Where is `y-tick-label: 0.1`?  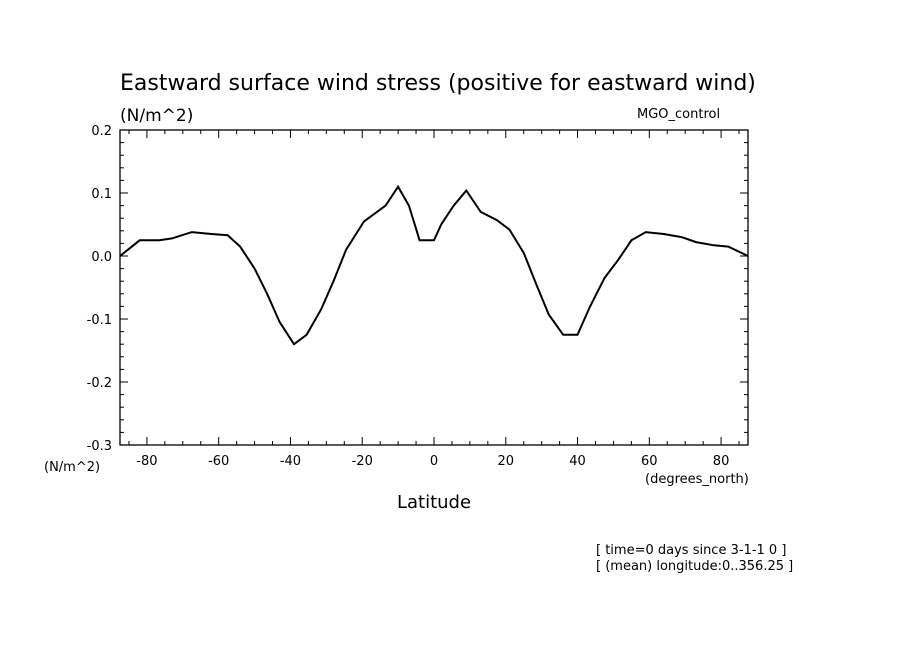 y-tick-label: 0.1 is located at coordinates (101, 194).